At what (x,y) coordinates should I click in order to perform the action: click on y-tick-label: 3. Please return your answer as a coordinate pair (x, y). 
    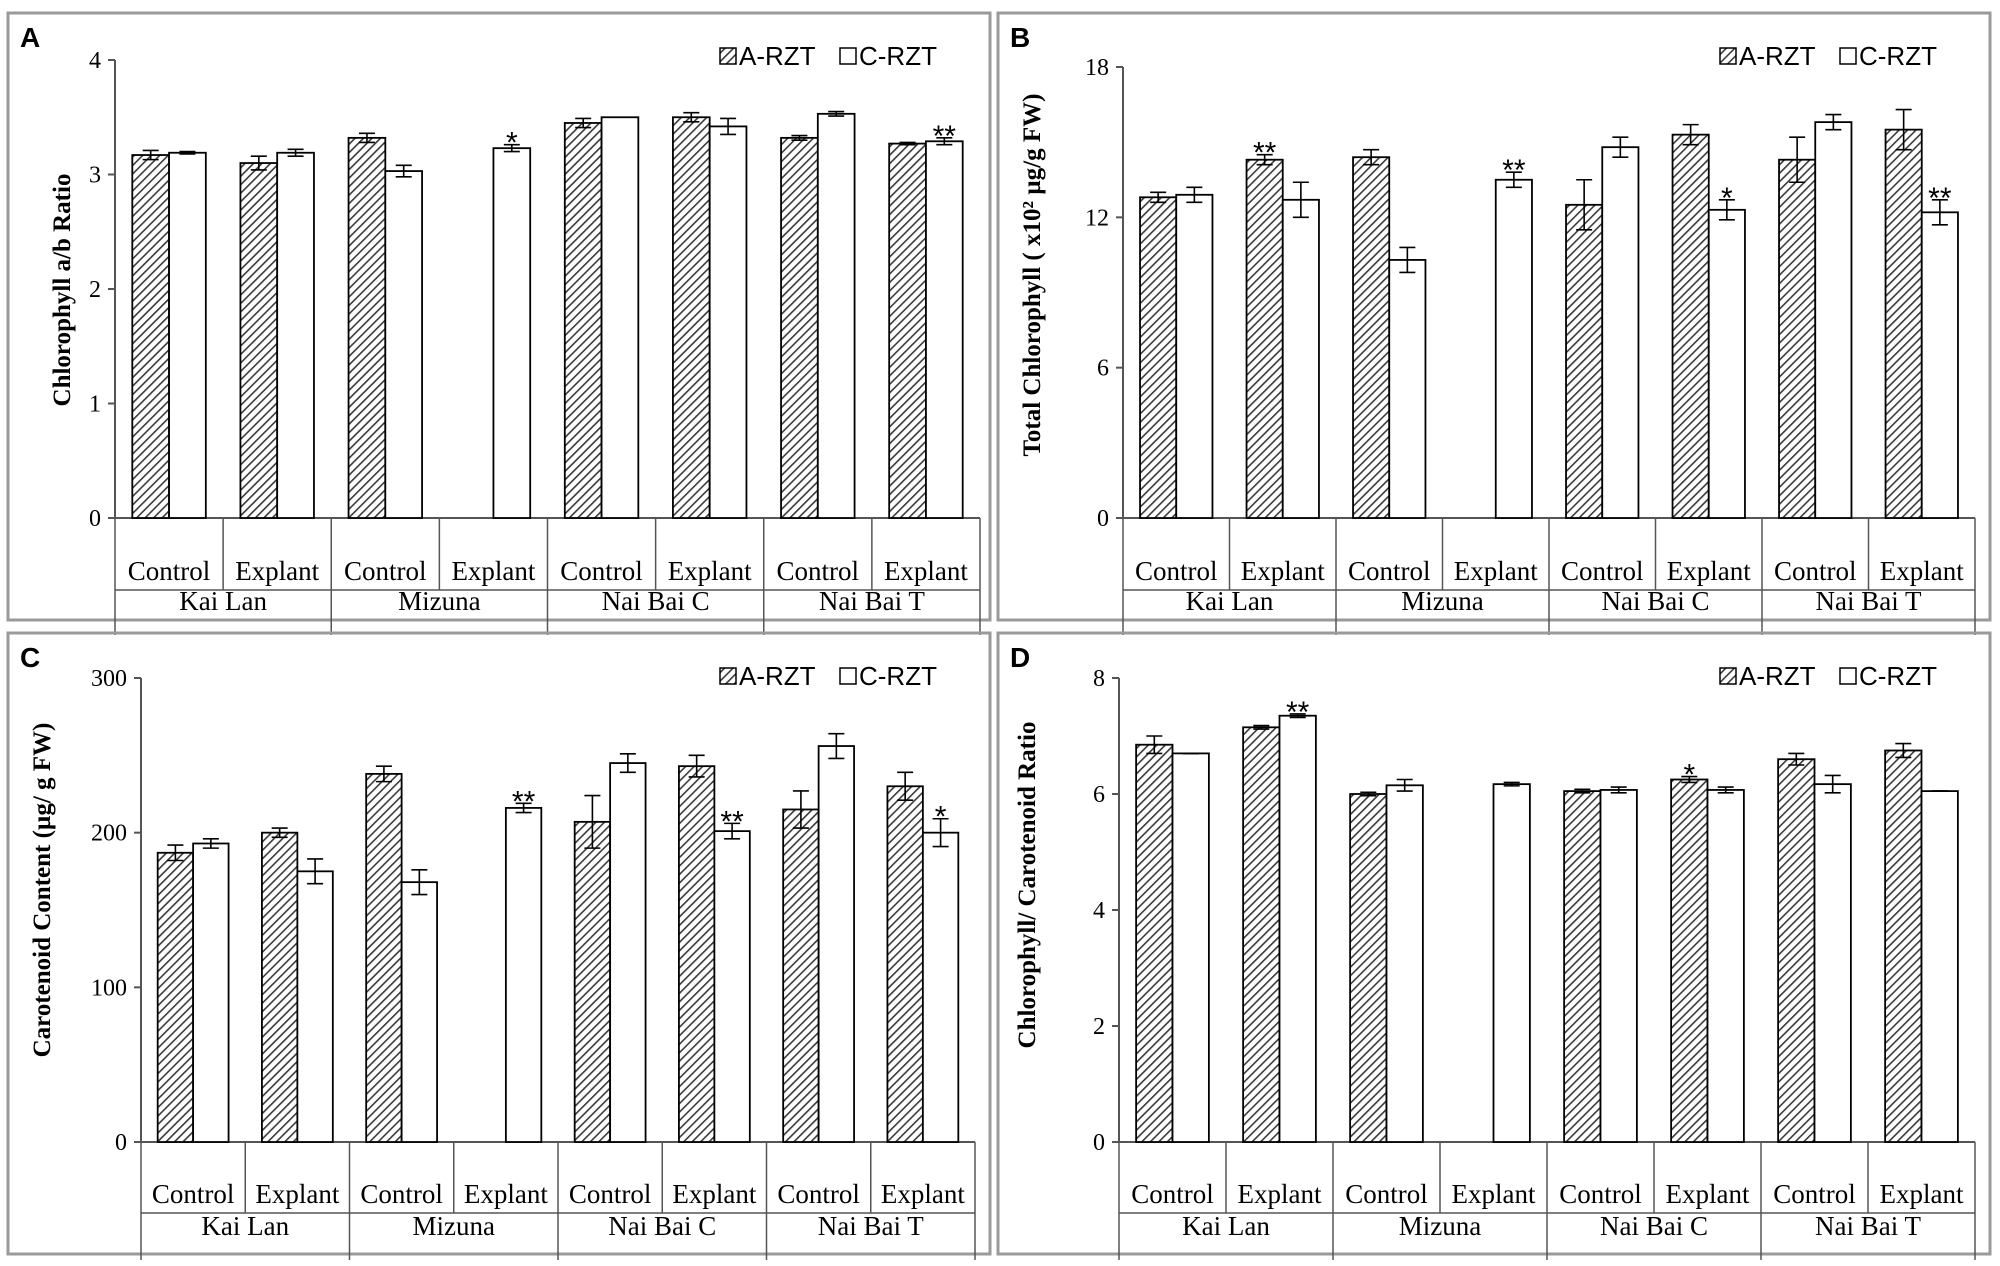
    Looking at the image, I should click on (95, 176).